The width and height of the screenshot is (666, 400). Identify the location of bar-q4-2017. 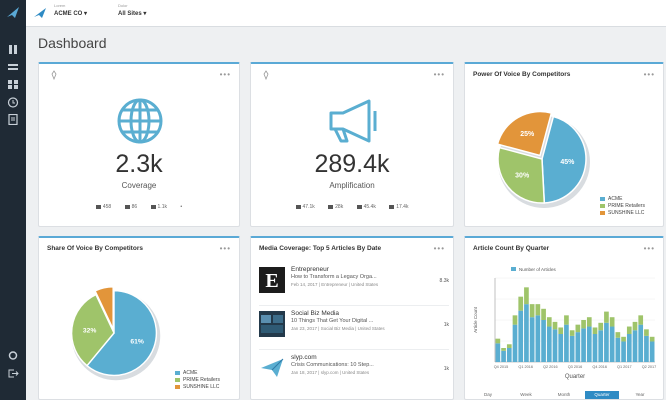
(561, 348).